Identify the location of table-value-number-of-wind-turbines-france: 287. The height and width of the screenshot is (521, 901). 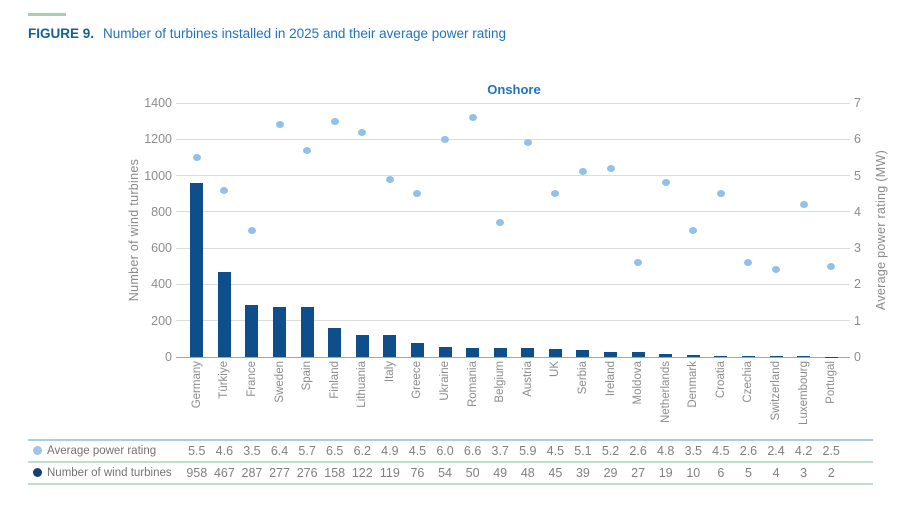
(252, 473).